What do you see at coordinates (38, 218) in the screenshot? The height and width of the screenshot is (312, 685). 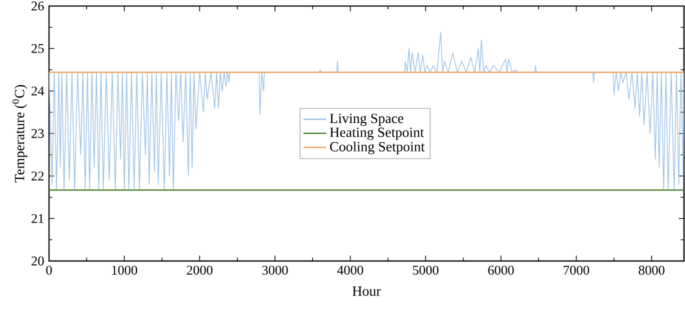 I see `y-tick-label: 21` at bounding box center [38, 218].